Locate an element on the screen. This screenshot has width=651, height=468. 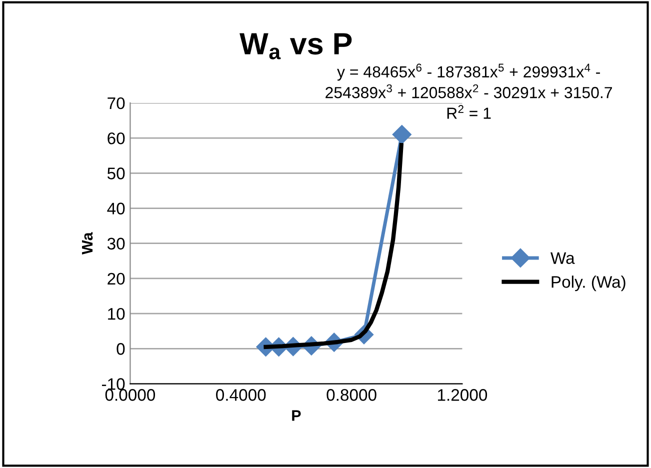
x-tick-label: 0.8000 is located at coordinates (351, 395).